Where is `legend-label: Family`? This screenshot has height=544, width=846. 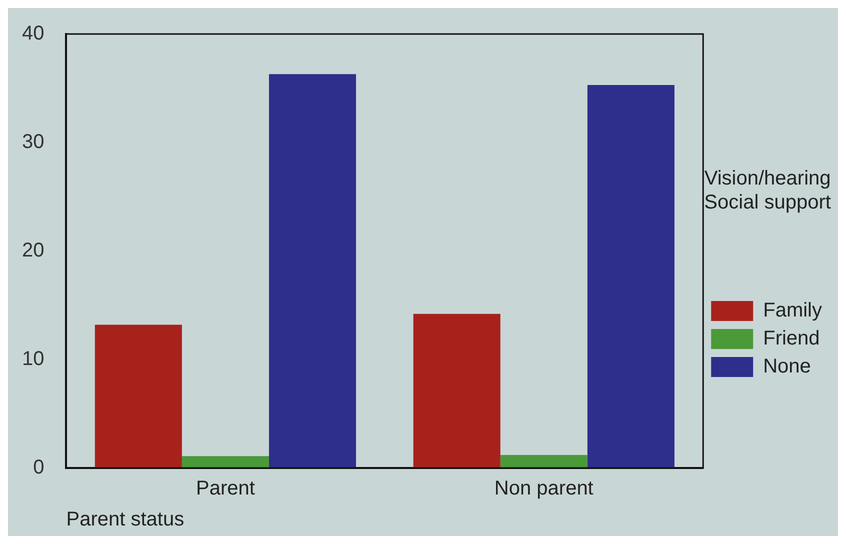 legend-label: Family is located at coordinates (792, 311).